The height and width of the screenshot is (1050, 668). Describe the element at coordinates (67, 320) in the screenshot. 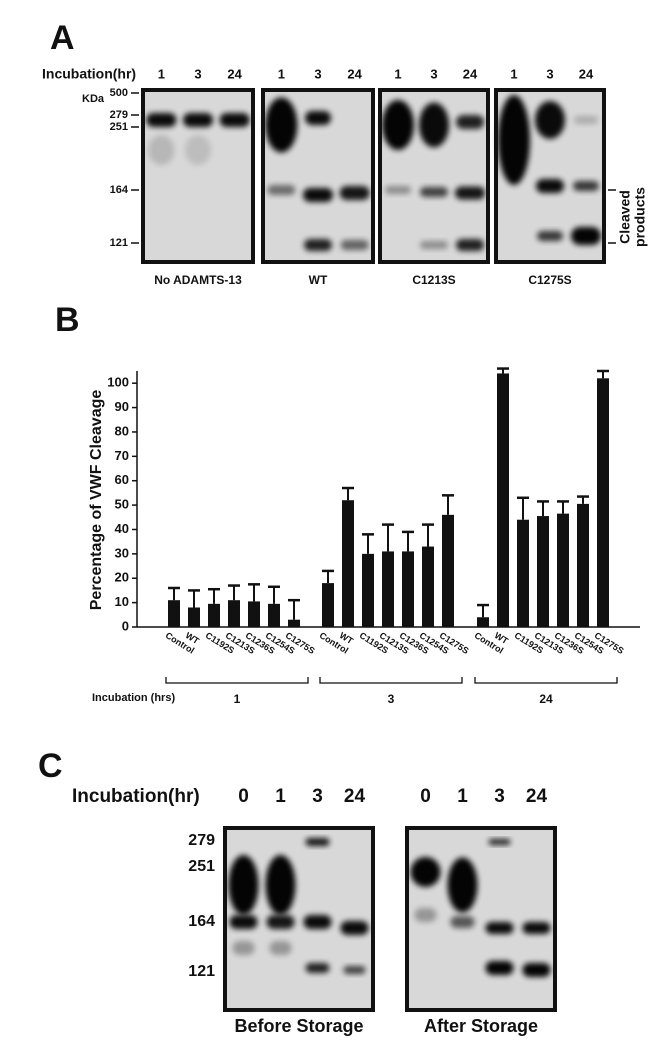

I see `panel-label: B` at that location.